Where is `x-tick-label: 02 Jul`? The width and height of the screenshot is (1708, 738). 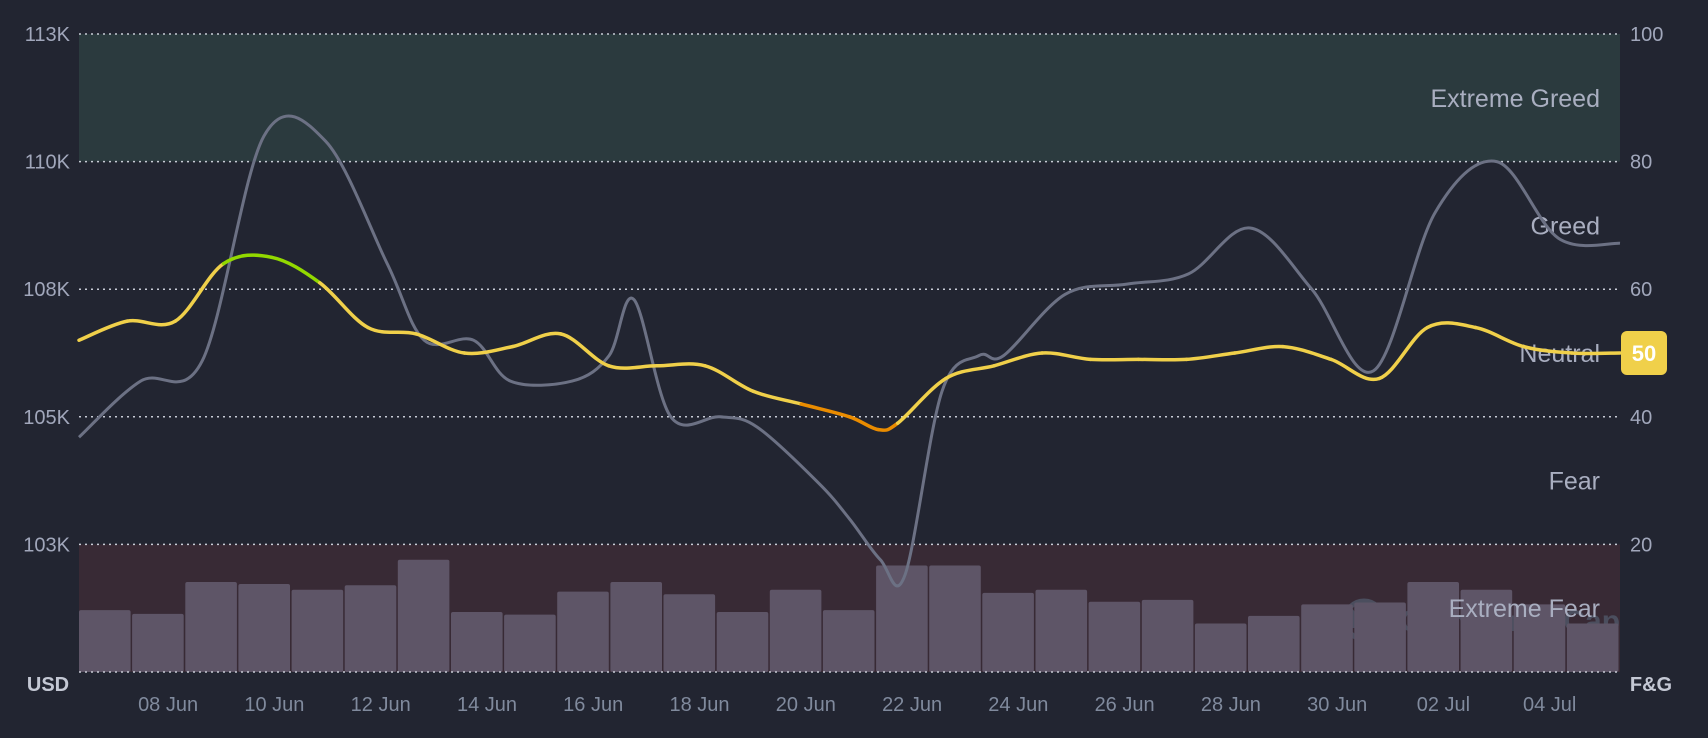 x-tick-label: 02 Jul is located at coordinates (1443, 705).